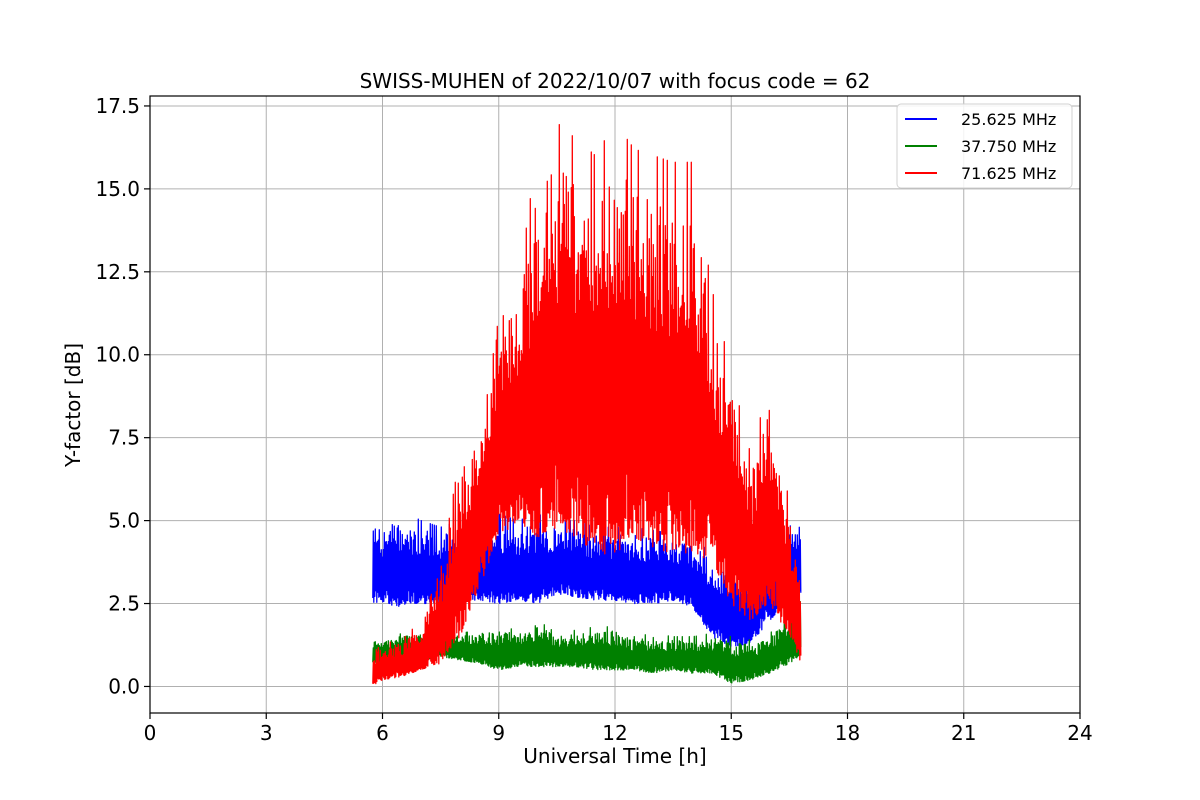 This screenshot has width=1200, height=800. What do you see at coordinates (963, 733) in the screenshot?
I see `x-tick-label: 21` at bounding box center [963, 733].